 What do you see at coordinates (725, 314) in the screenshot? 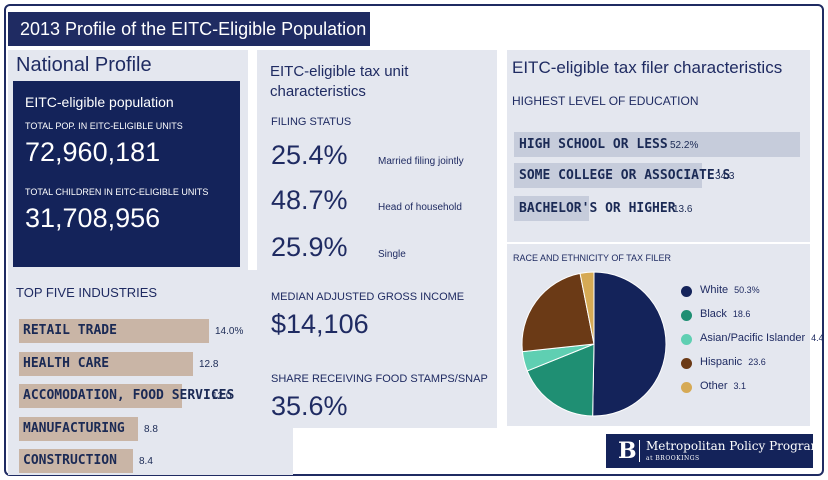
I see `legend-label: Black 18.6` at bounding box center [725, 314].